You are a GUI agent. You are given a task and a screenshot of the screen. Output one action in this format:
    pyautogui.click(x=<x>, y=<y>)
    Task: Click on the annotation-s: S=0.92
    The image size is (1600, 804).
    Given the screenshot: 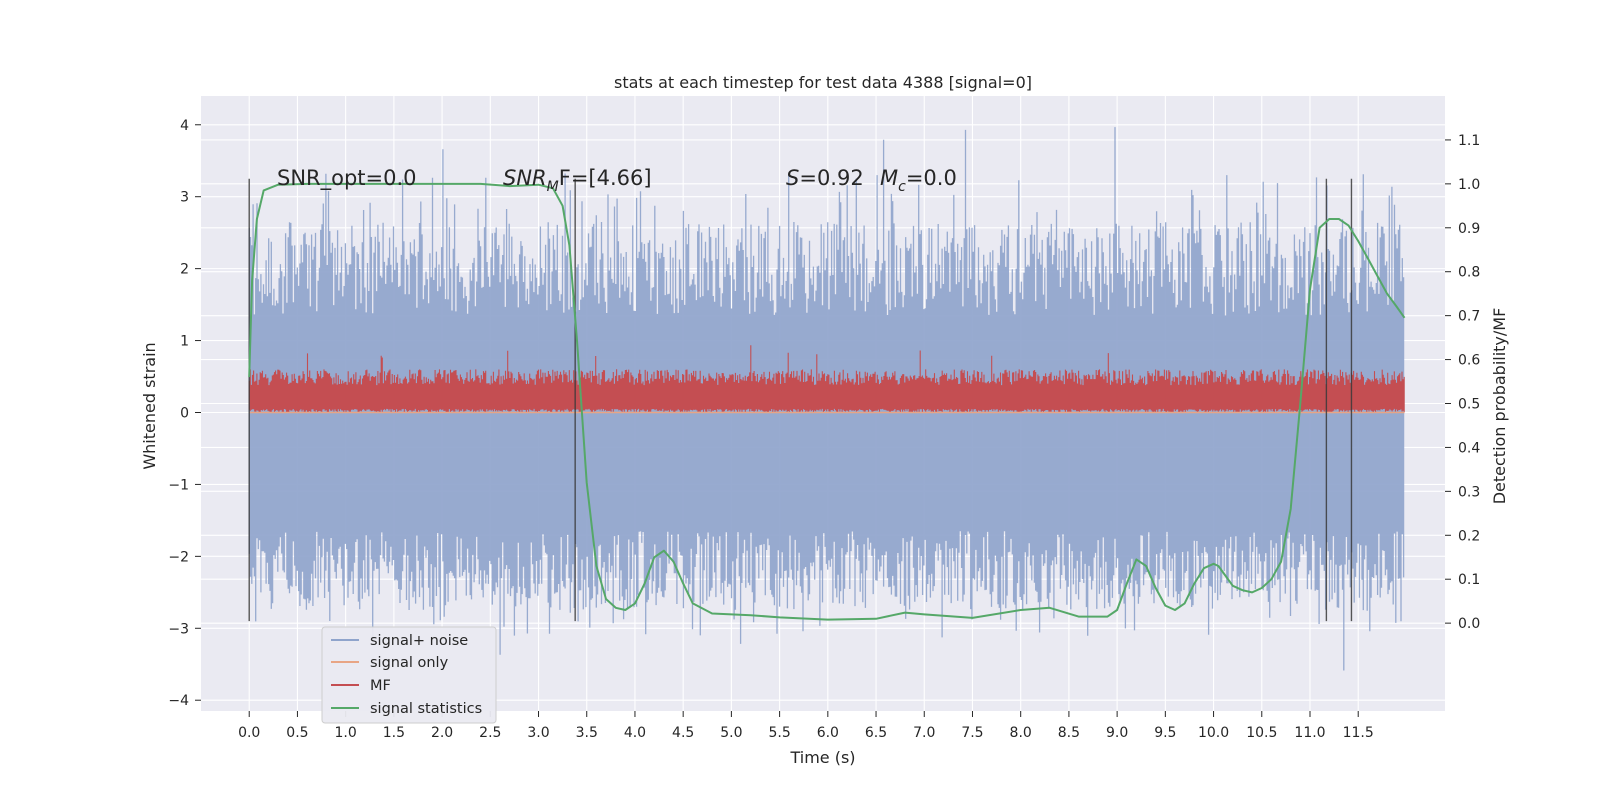 What is the action you would take?
    pyautogui.click(x=825, y=178)
    